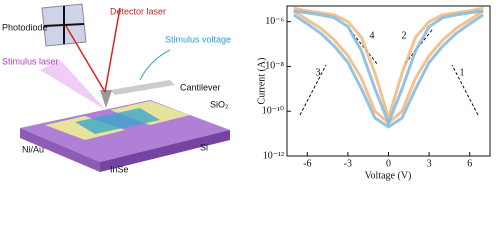  What do you see at coordinates (200, 87) in the screenshot?
I see `label: Cantilever` at bounding box center [200, 87].